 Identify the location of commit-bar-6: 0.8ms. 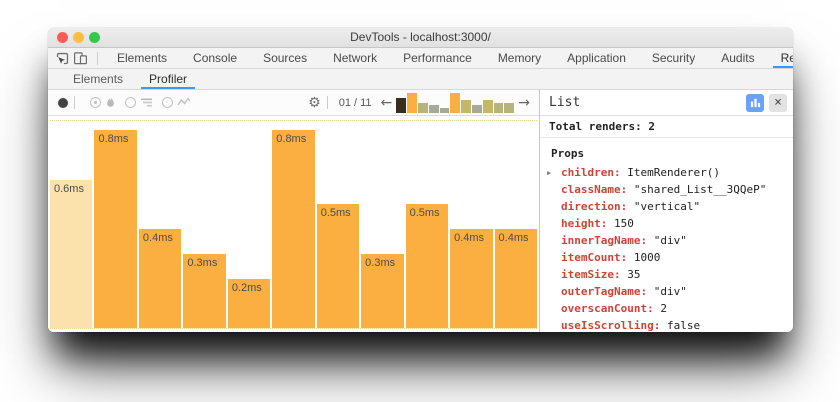
(293, 229).